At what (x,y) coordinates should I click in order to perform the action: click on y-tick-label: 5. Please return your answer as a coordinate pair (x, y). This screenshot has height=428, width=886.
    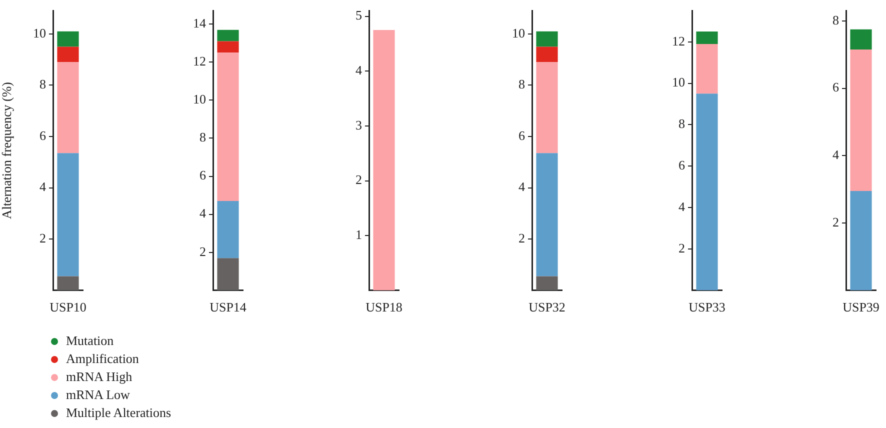
    Looking at the image, I should click on (359, 15).